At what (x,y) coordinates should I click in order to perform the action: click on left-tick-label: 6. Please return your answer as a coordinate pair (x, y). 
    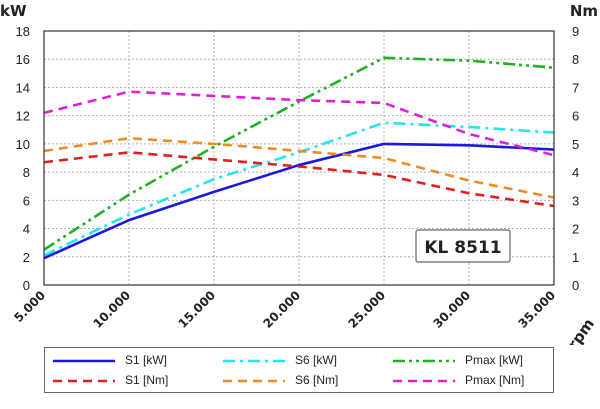
    Looking at the image, I should click on (26, 200).